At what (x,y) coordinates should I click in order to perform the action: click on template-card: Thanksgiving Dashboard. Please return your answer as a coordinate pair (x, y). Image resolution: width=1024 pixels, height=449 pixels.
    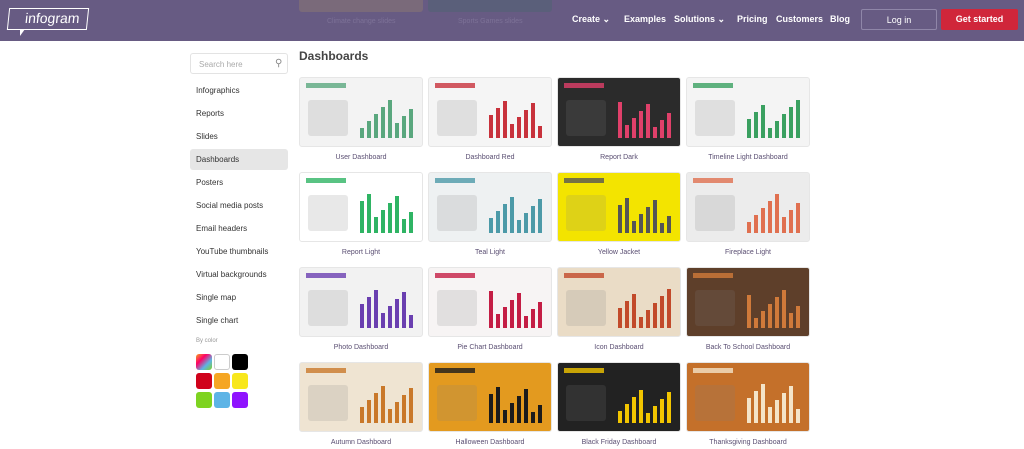
    Looking at the image, I should click on (748, 404).